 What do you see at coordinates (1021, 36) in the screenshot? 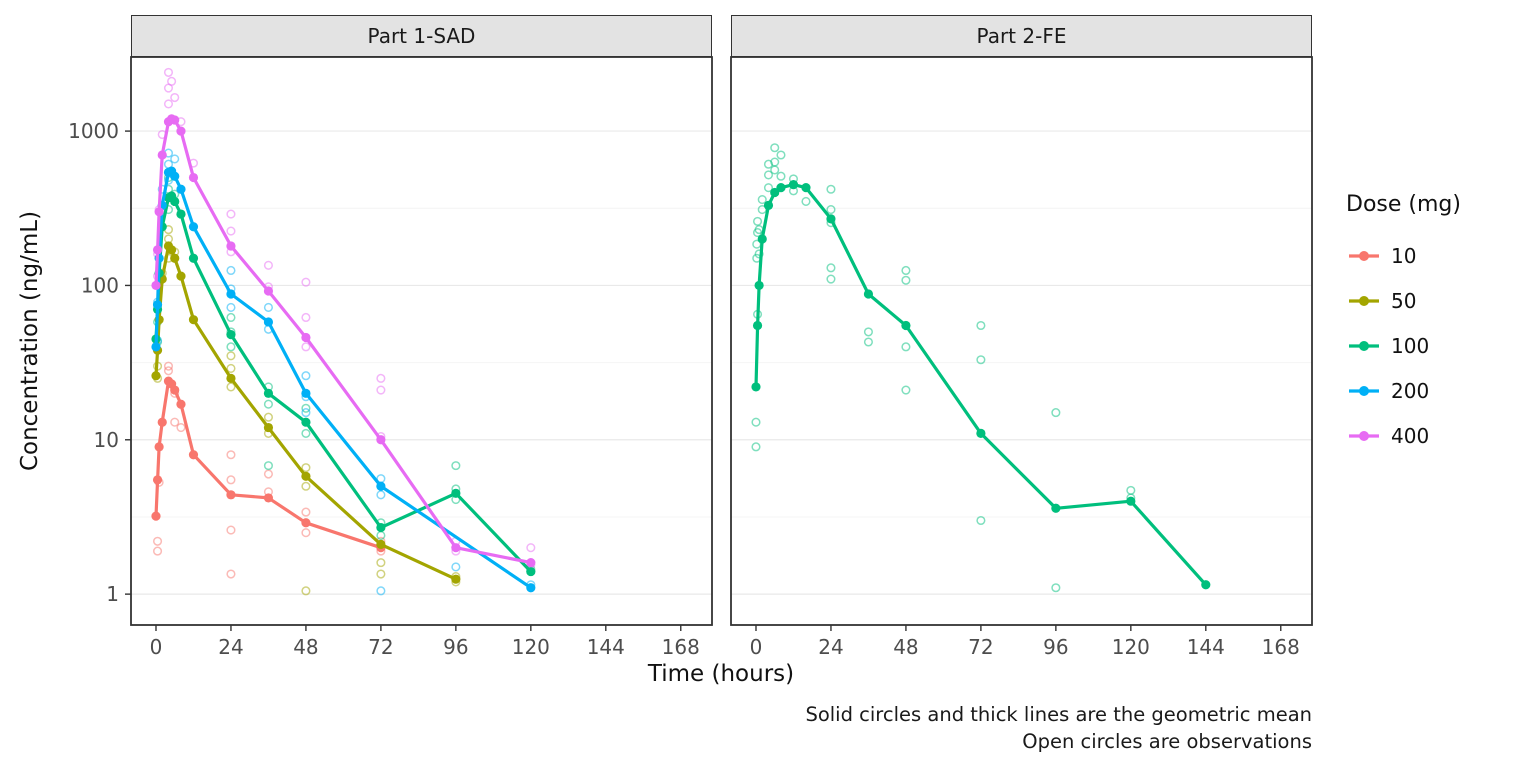
I see `facet-strip-part2: Part 2-FE` at bounding box center [1021, 36].